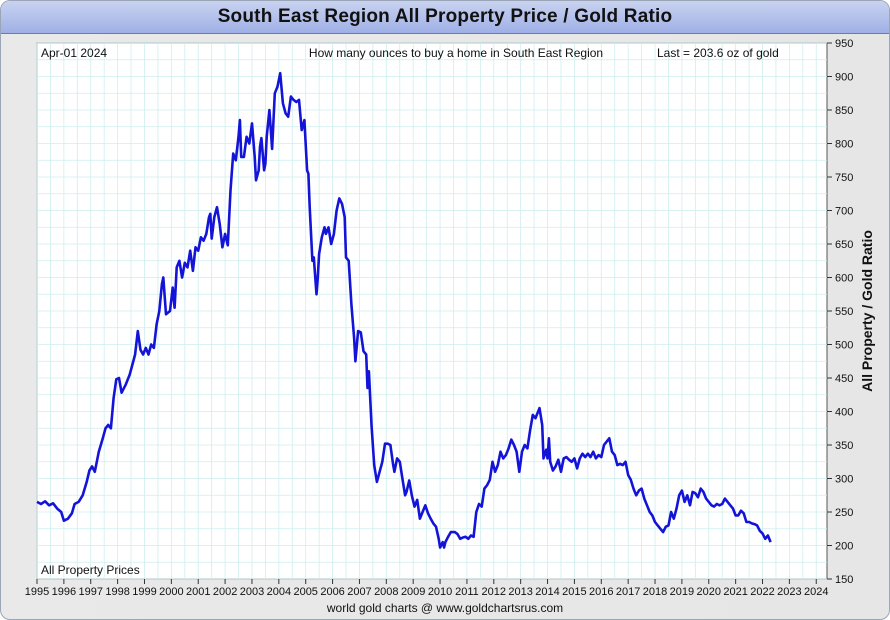 Image resolution: width=890 pixels, height=620 pixels. Describe the element at coordinates (709, 592) in the screenshot. I see `x-tick-label: 2020` at that location.